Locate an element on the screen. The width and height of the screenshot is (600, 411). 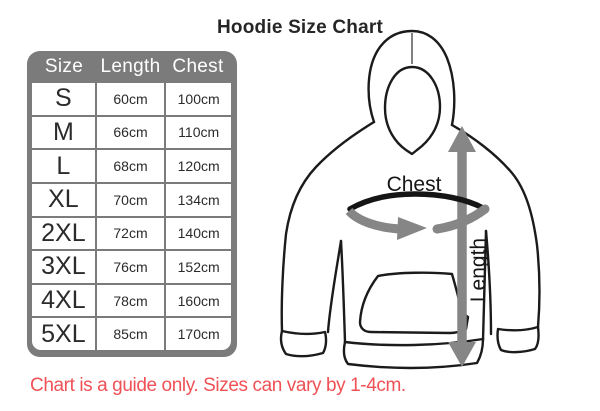
length-arrow-head-down is located at coordinates (462, 354).